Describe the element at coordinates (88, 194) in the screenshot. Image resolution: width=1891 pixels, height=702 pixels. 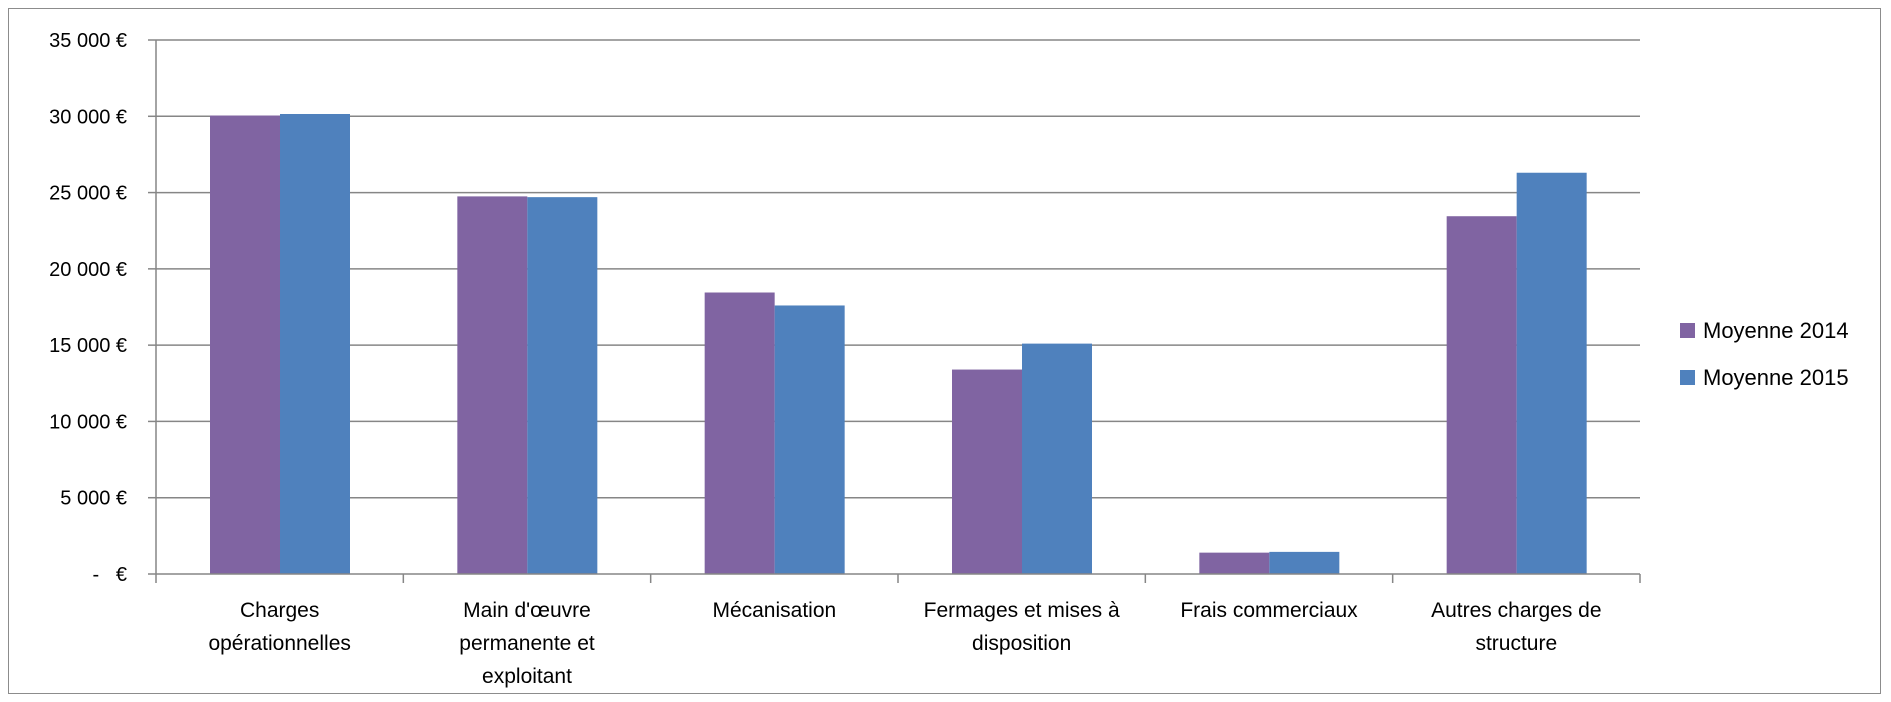
I see `y-tick-label: 25 000 €` at that location.